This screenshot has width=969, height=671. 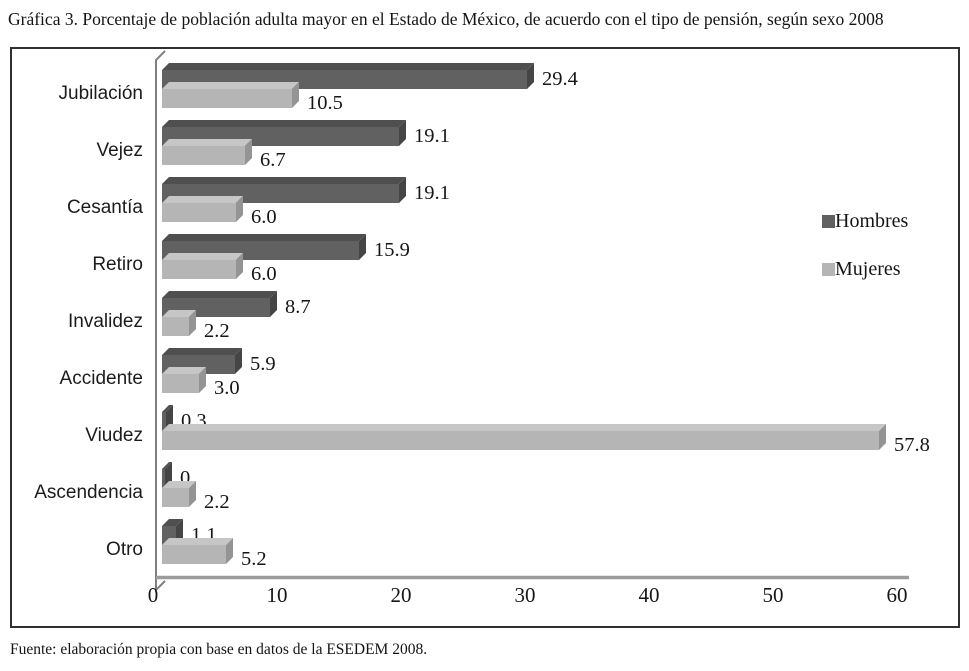 What do you see at coordinates (649, 595) in the screenshot?
I see `x-tick-40: 40` at bounding box center [649, 595].